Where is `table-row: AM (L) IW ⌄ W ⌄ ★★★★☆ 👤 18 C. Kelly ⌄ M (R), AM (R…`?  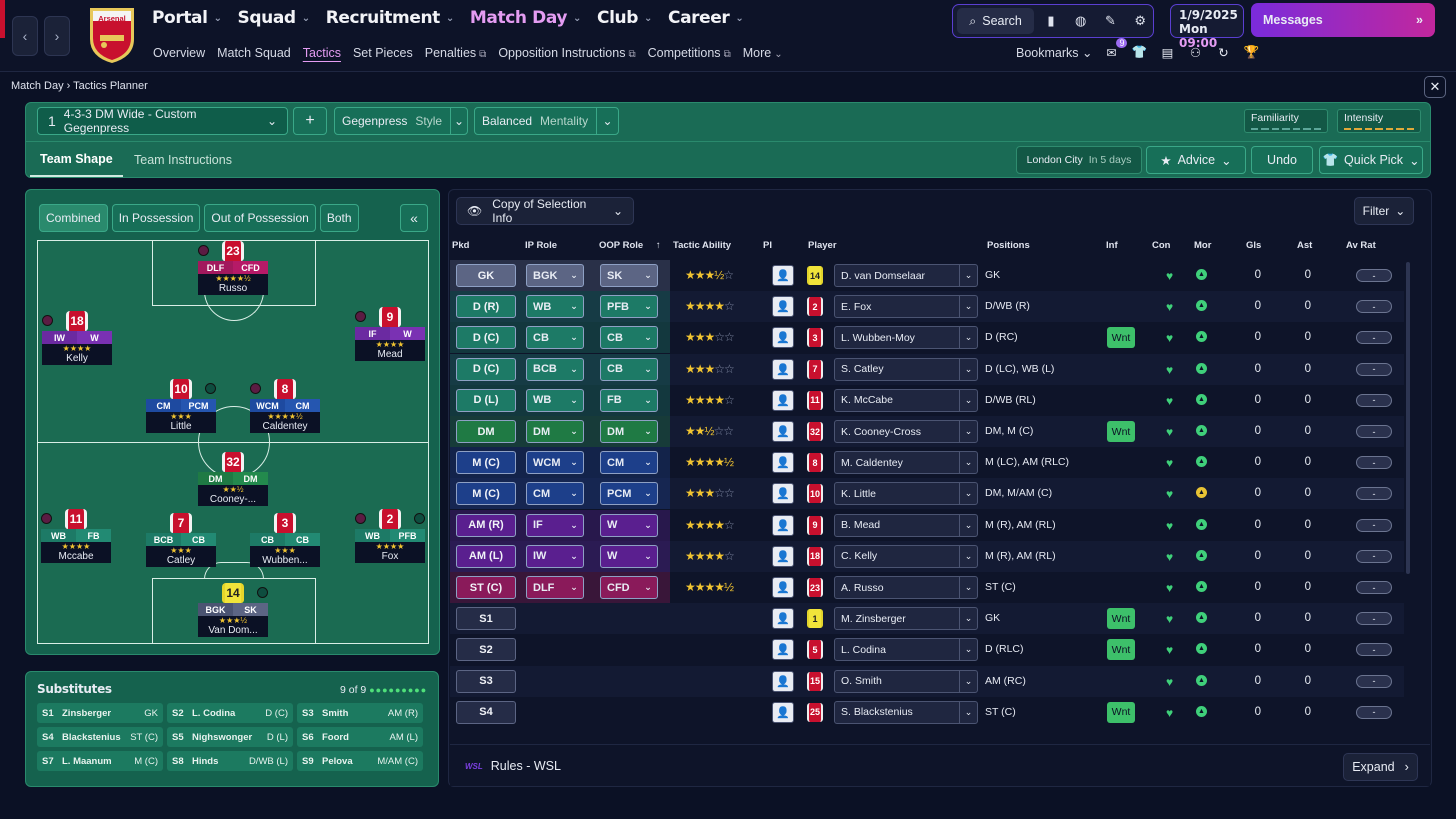
table-row: AM (L) IW ⌄ W ⌄ ★★★★☆ 👤 18 C. Kelly ⌄ M (R), AM (R… is located at coordinates (927, 556).